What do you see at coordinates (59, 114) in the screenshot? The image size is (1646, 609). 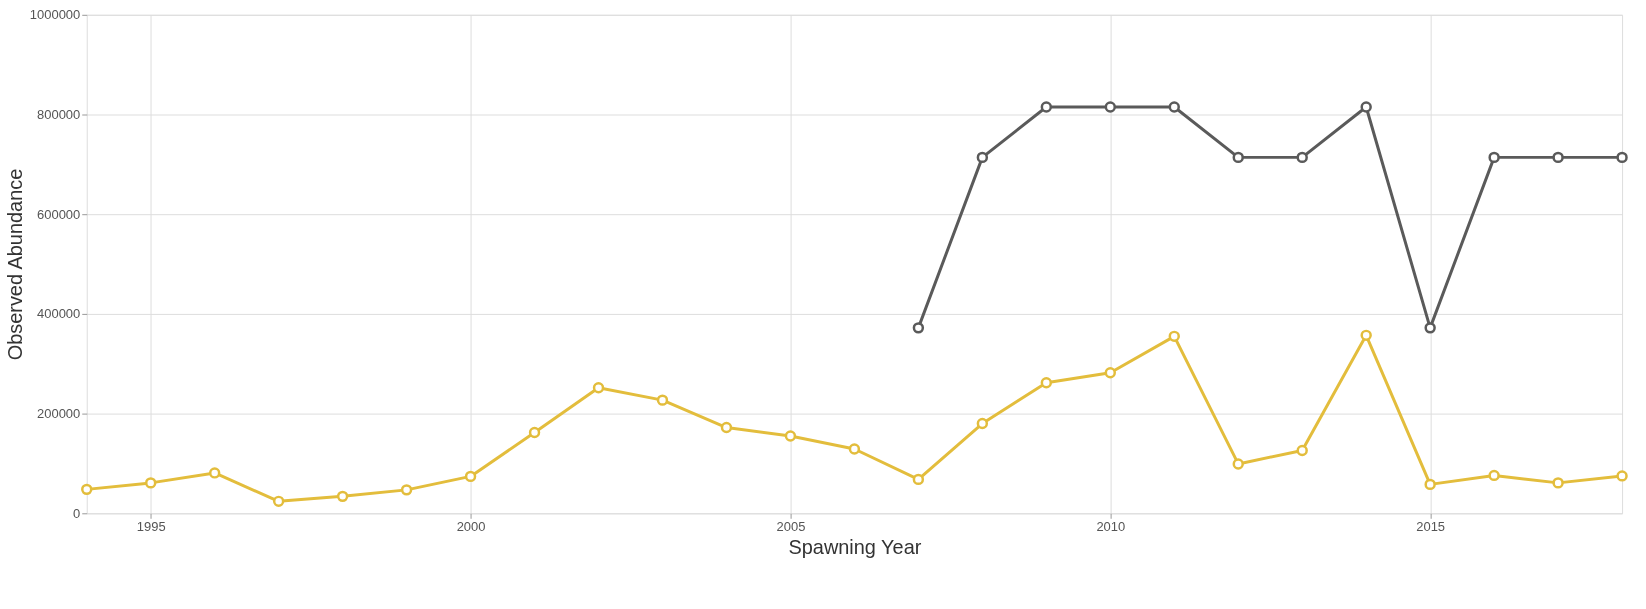 I see `y-tick-label: 800000` at bounding box center [59, 114].